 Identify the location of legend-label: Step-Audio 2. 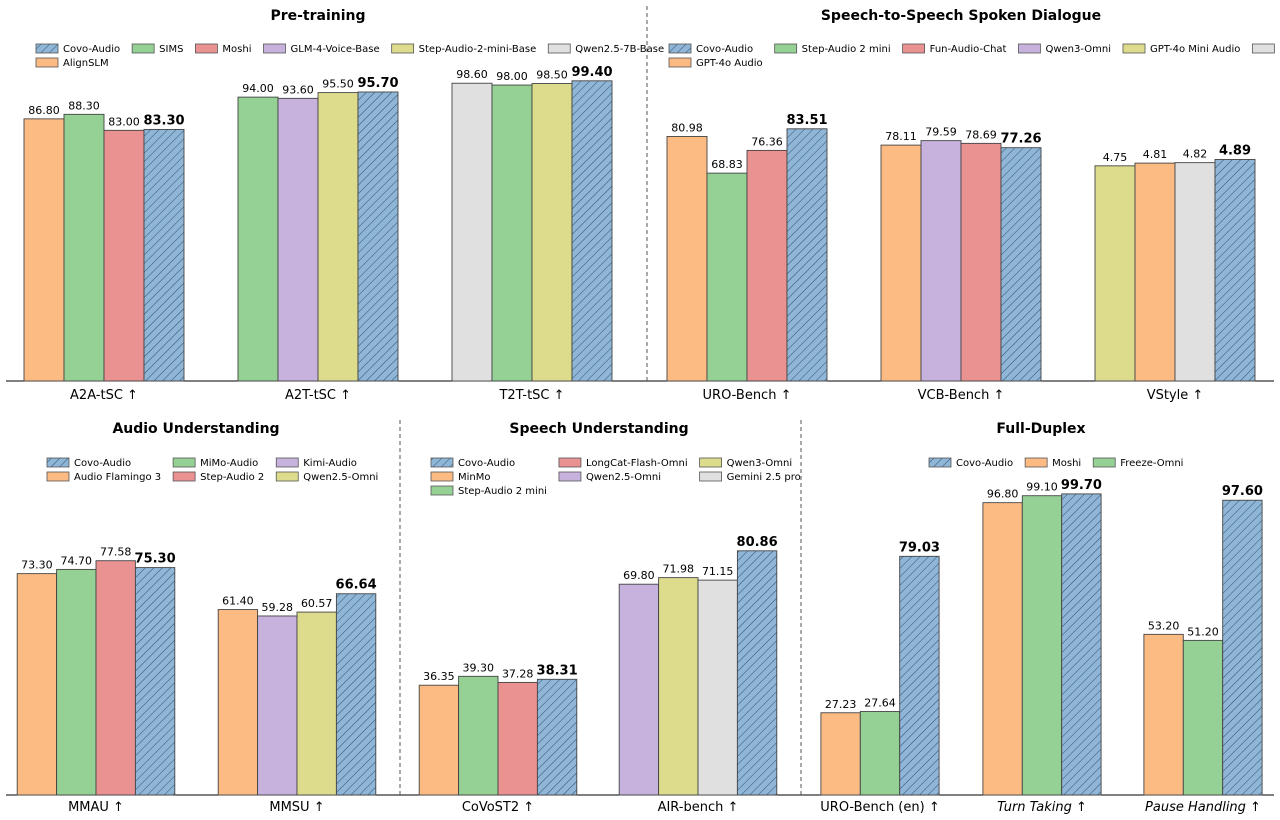
(232, 477).